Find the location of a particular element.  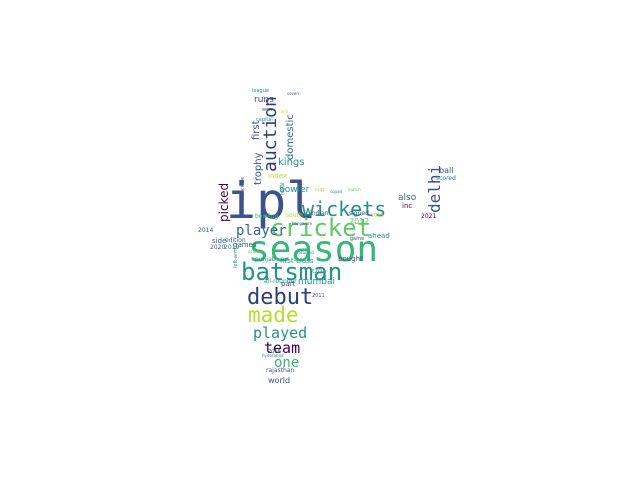

cloud-word: punjab is located at coordinates (265, 259).